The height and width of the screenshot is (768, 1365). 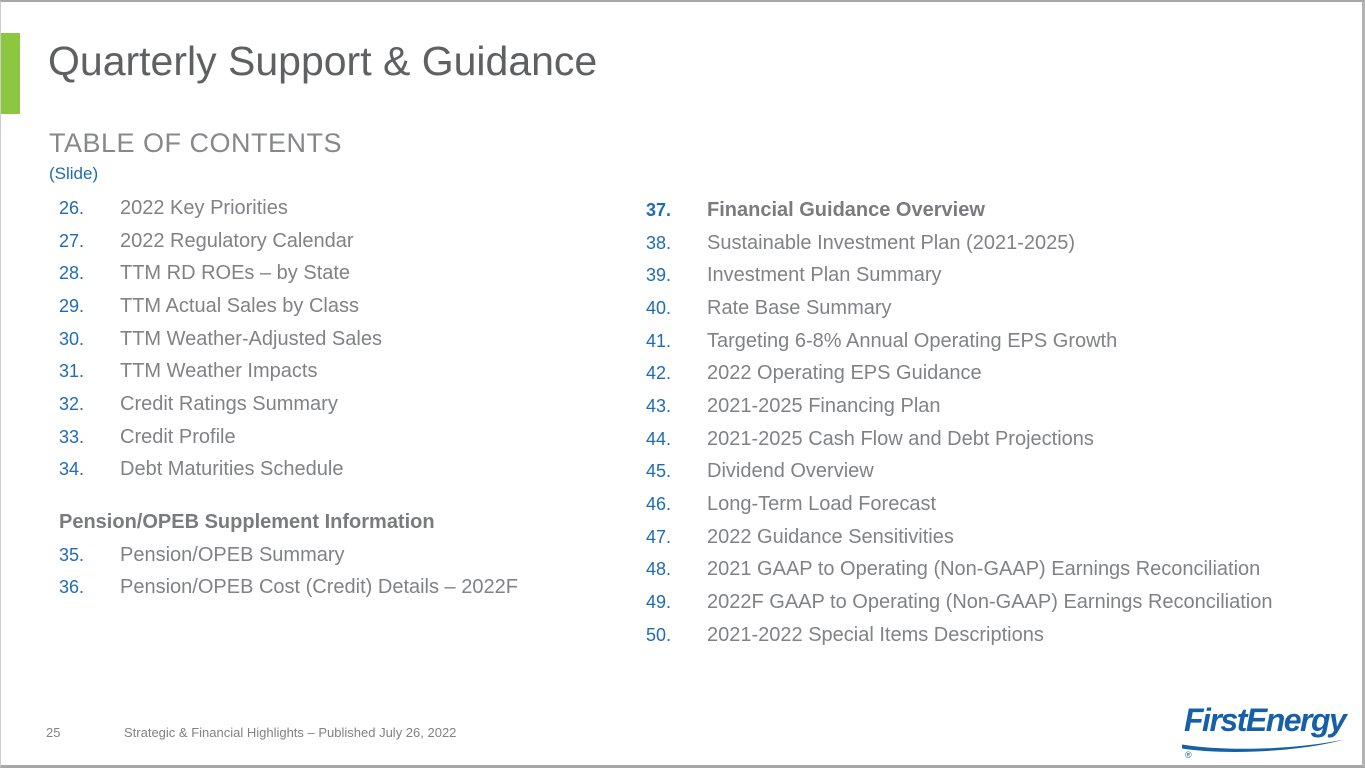 What do you see at coordinates (1263, 745) in the screenshot?
I see `logo-swoosh-icon` at bounding box center [1263, 745].